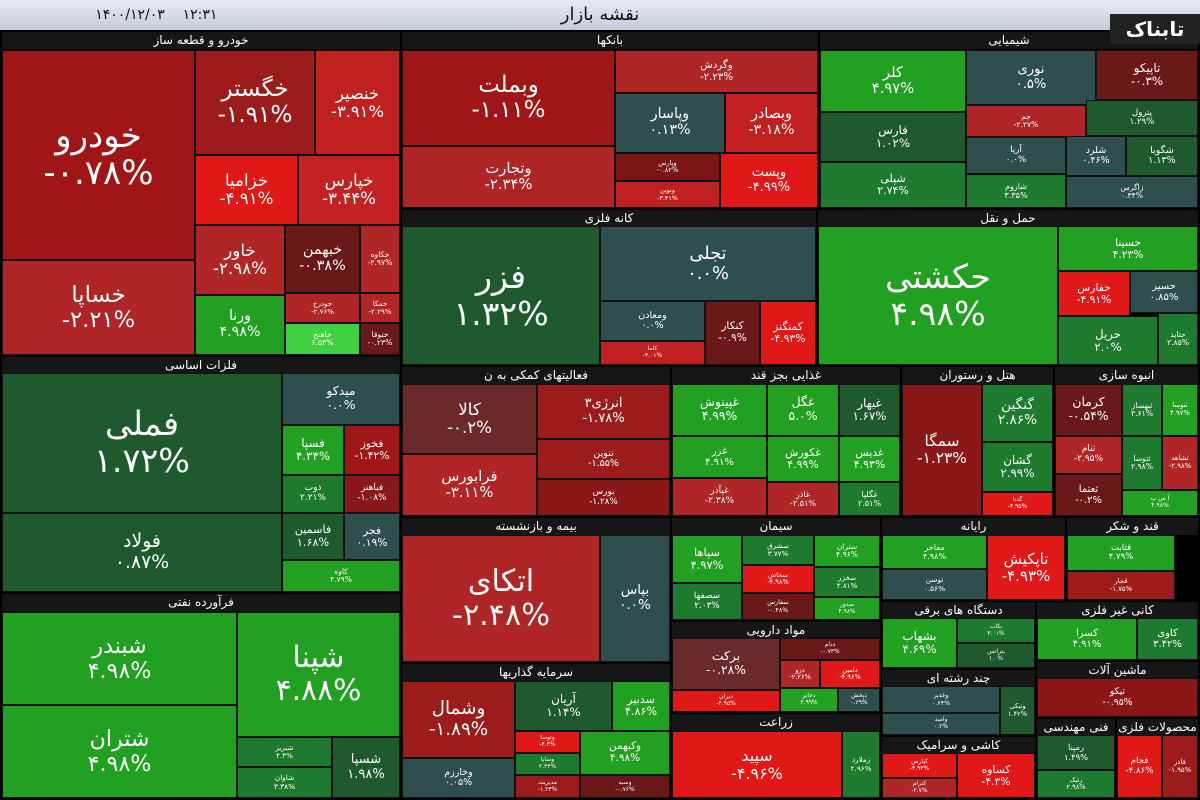 This screenshot has width=1200, height=800. What do you see at coordinates (934, 547) in the screenshot?
I see `tile-name: مفاخر` at bounding box center [934, 547].